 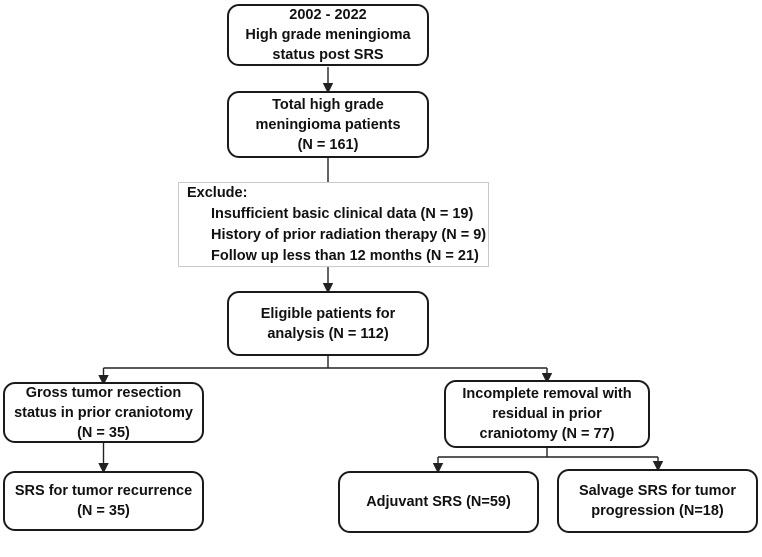 I want to click on exclusions-title: Exclude:, so click(x=217, y=192).